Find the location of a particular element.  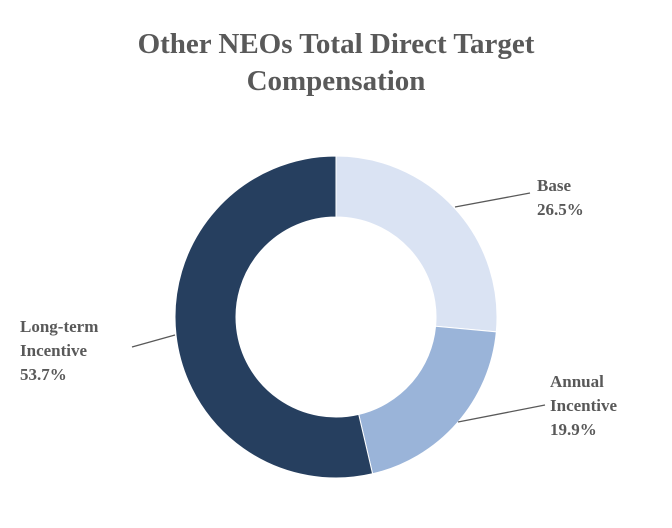

category-label: Annual Incentive is located at coordinates (584, 393).